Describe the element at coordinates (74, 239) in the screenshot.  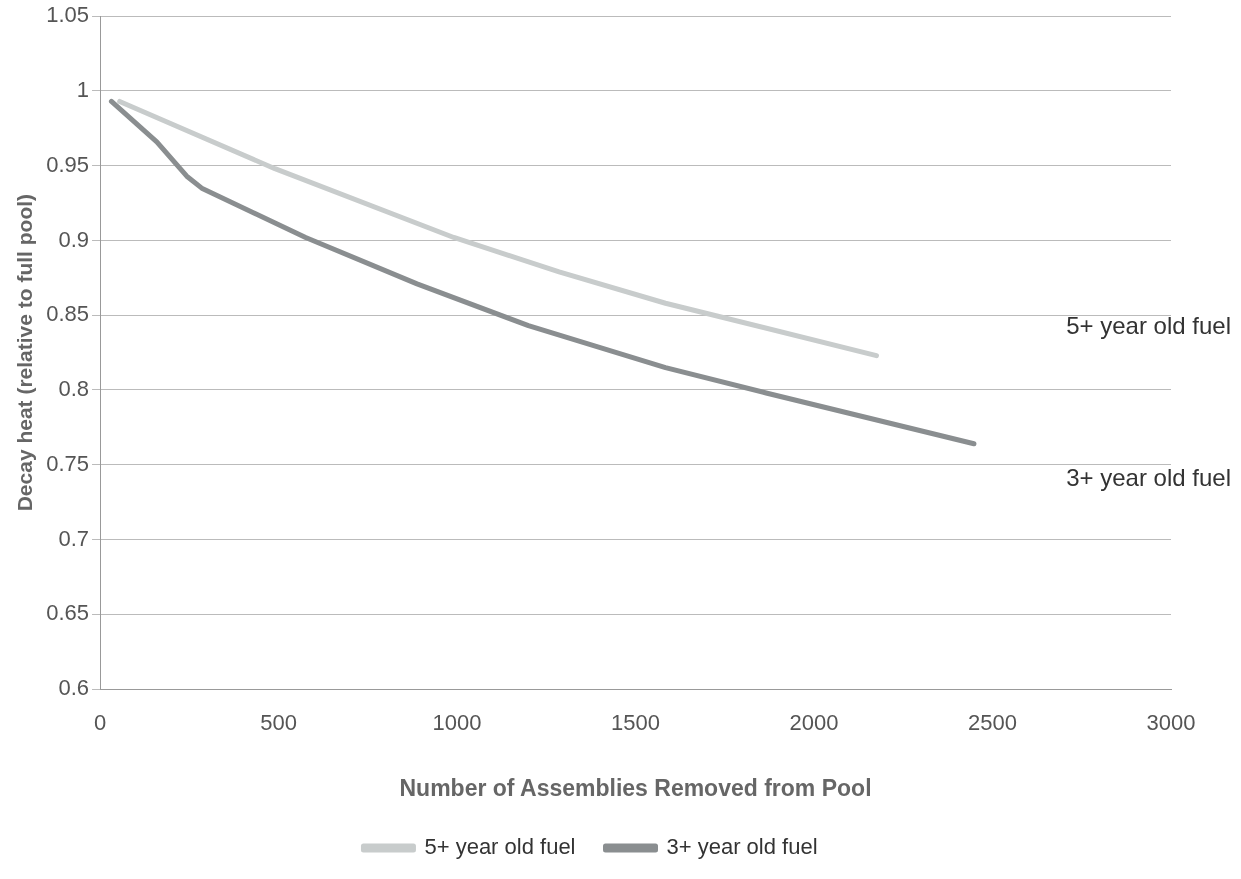
I see `y-tick-label: 0.9` at that location.